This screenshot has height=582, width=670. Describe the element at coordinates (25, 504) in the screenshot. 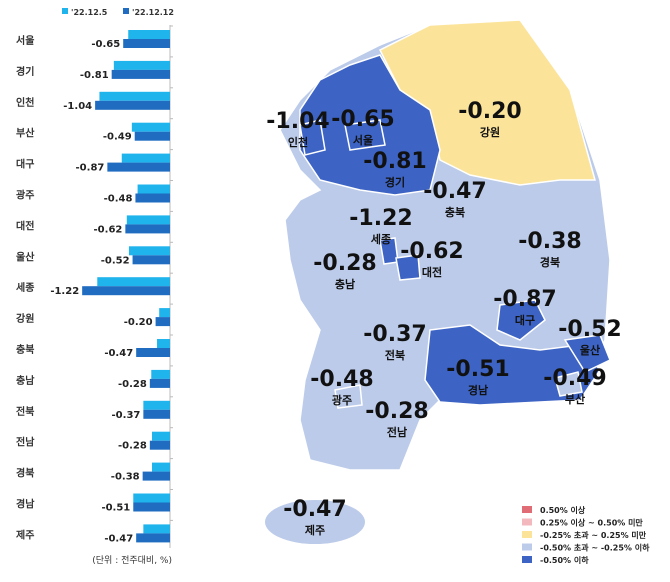

I see `category-label: 경남` at that location.